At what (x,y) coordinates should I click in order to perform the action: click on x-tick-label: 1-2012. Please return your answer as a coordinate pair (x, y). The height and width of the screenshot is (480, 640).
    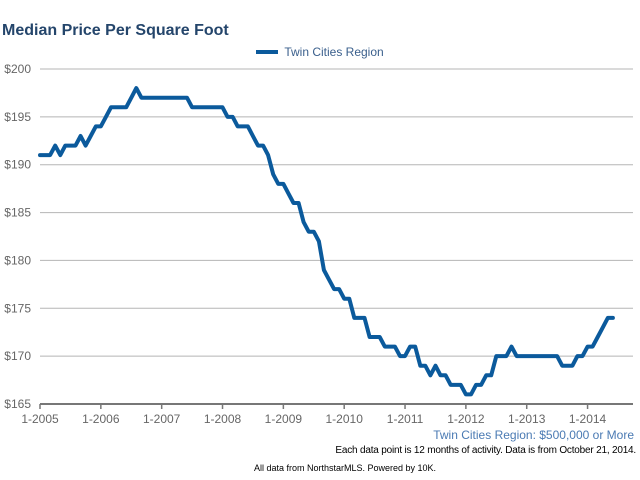
    Looking at the image, I should click on (466, 419).